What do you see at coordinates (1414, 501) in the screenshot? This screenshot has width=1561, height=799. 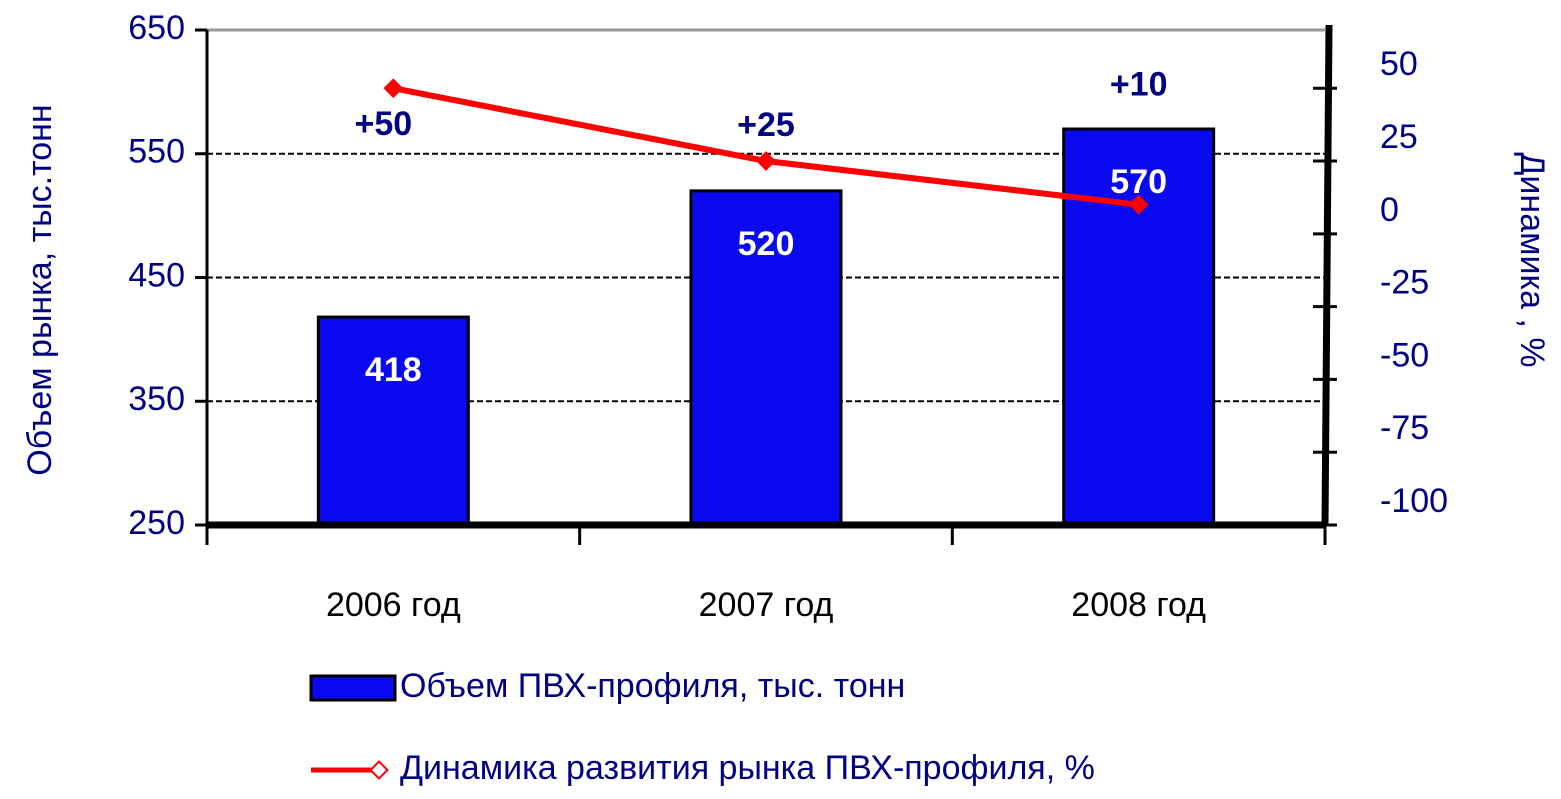 I see `y2-tick-label: -100` at bounding box center [1414, 501].